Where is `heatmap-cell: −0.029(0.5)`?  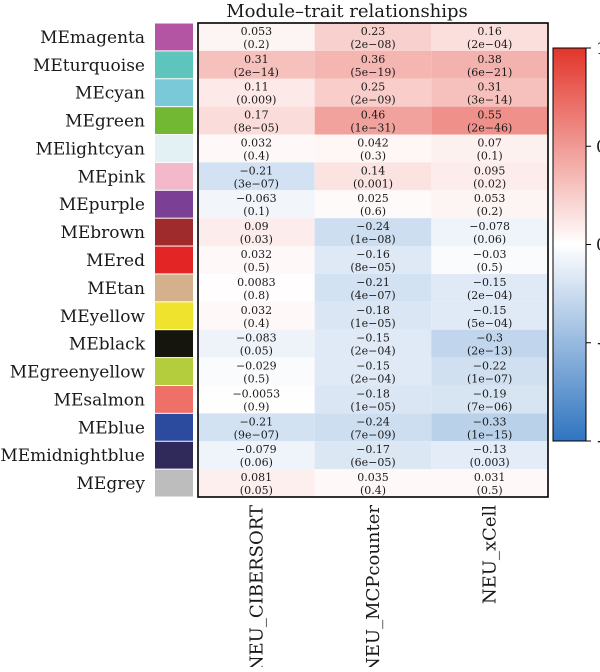
heatmap-cell: −0.029(0.5) is located at coordinates (256, 371).